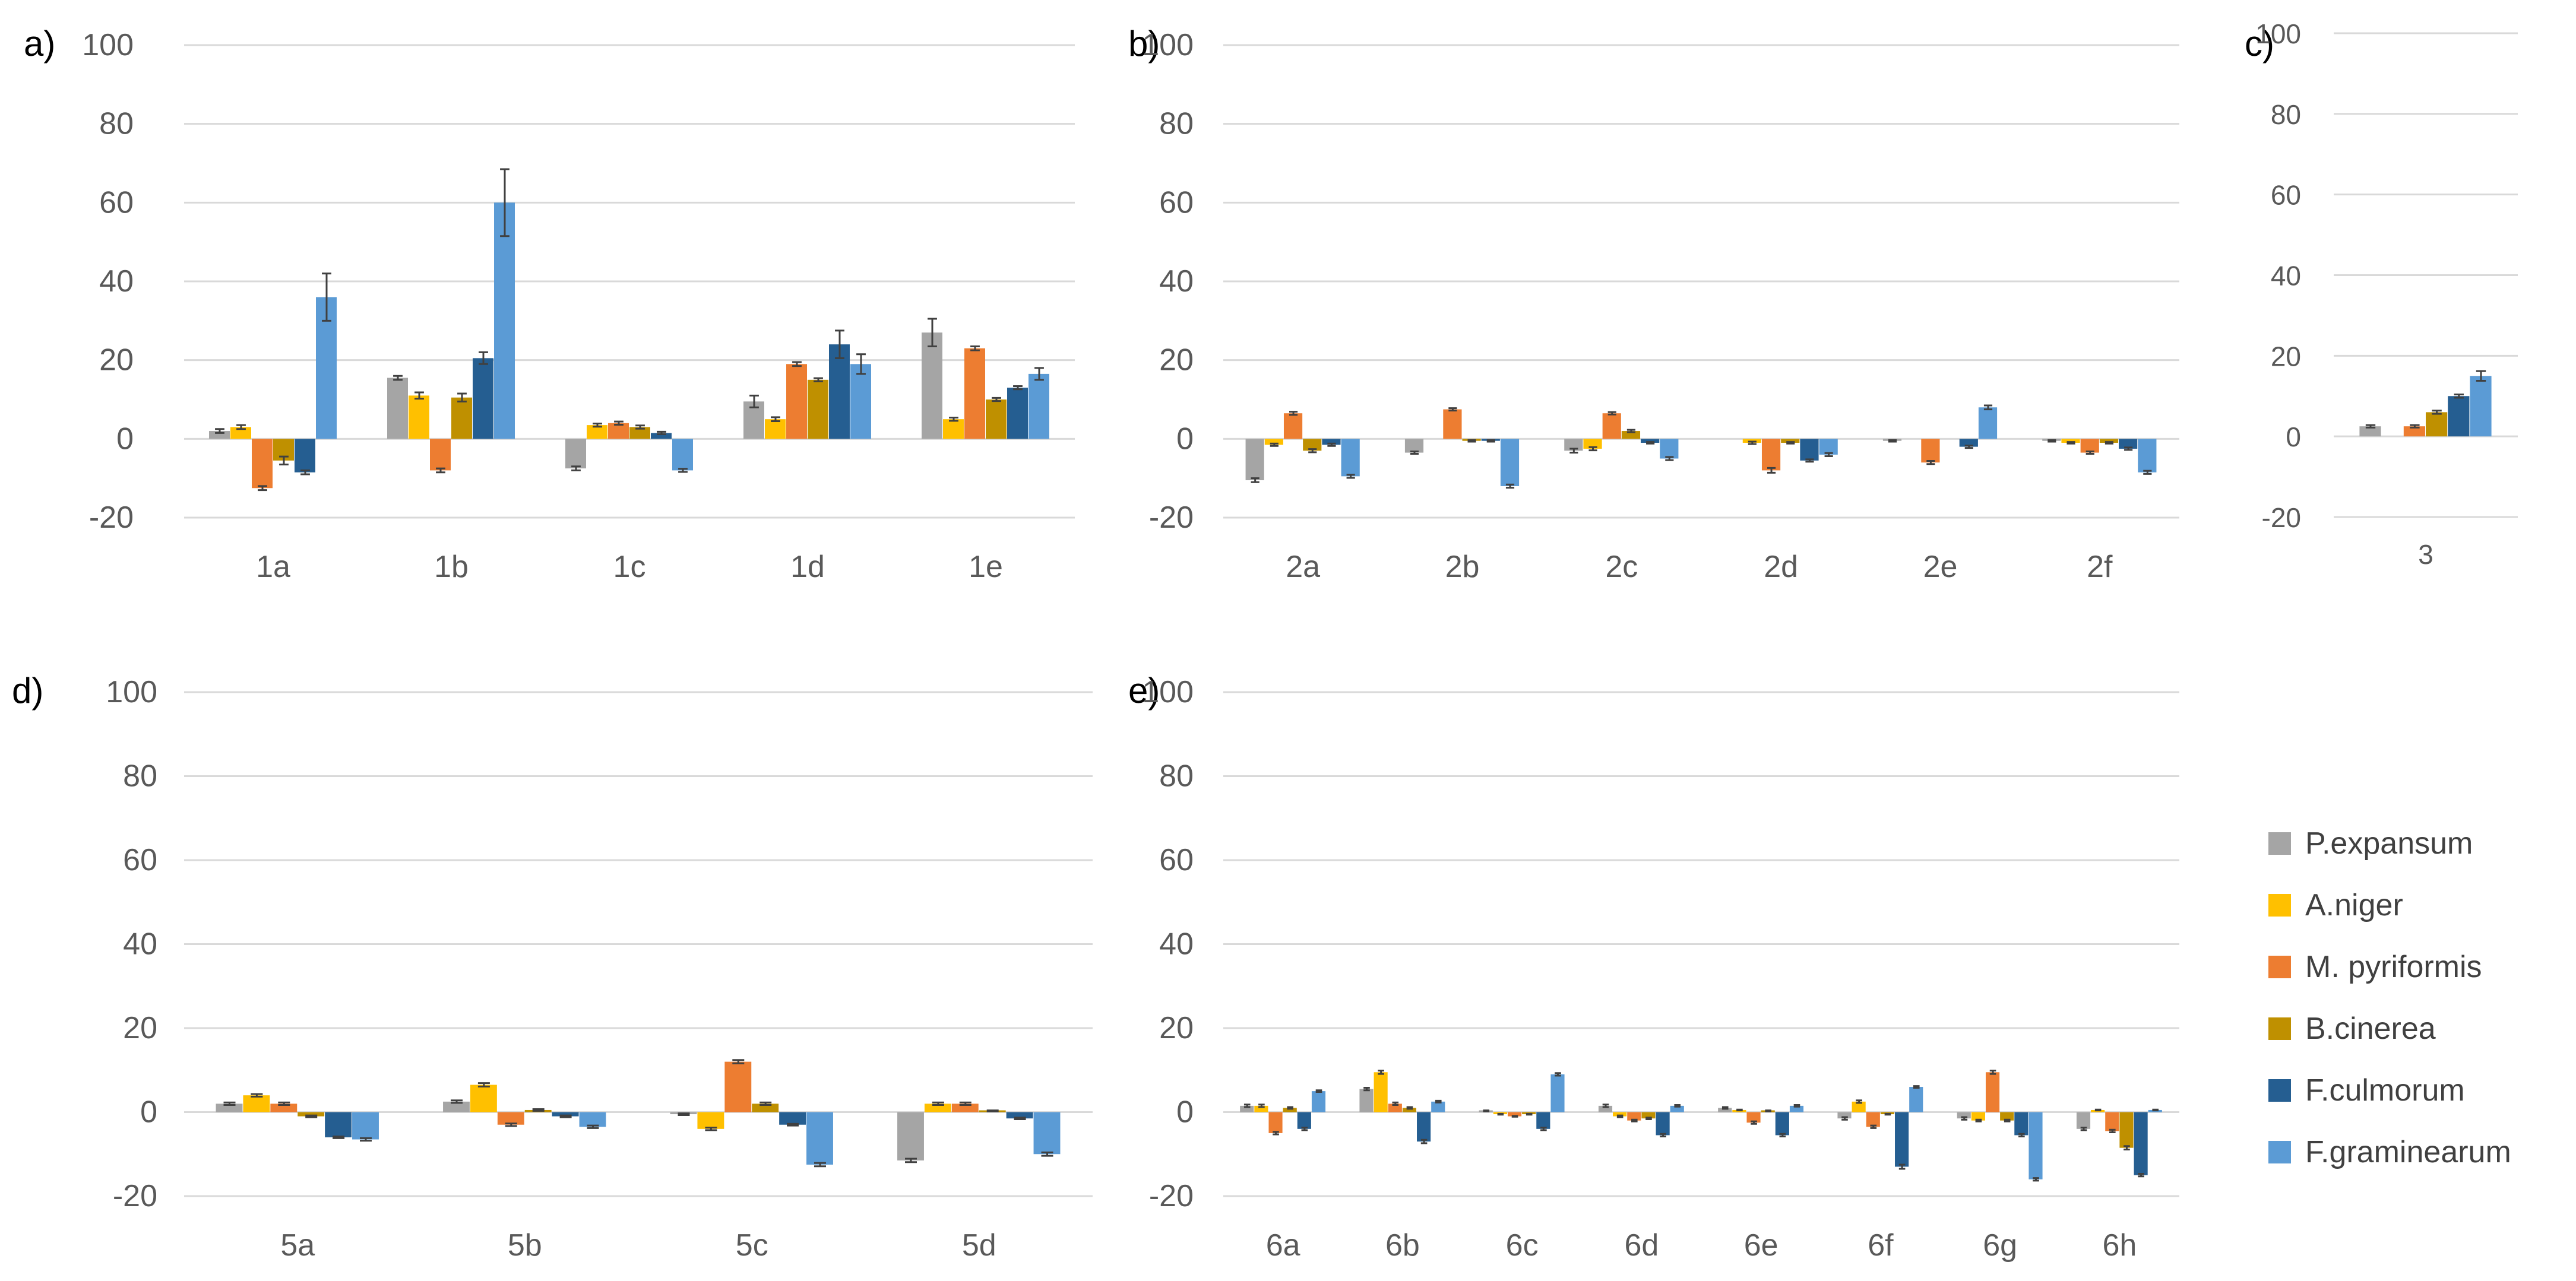 The width and height of the screenshot is (2576, 1281). Describe the element at coordinates (2414, 432) in the screenshot. I see `bar-3-mpyriformis` at that location.